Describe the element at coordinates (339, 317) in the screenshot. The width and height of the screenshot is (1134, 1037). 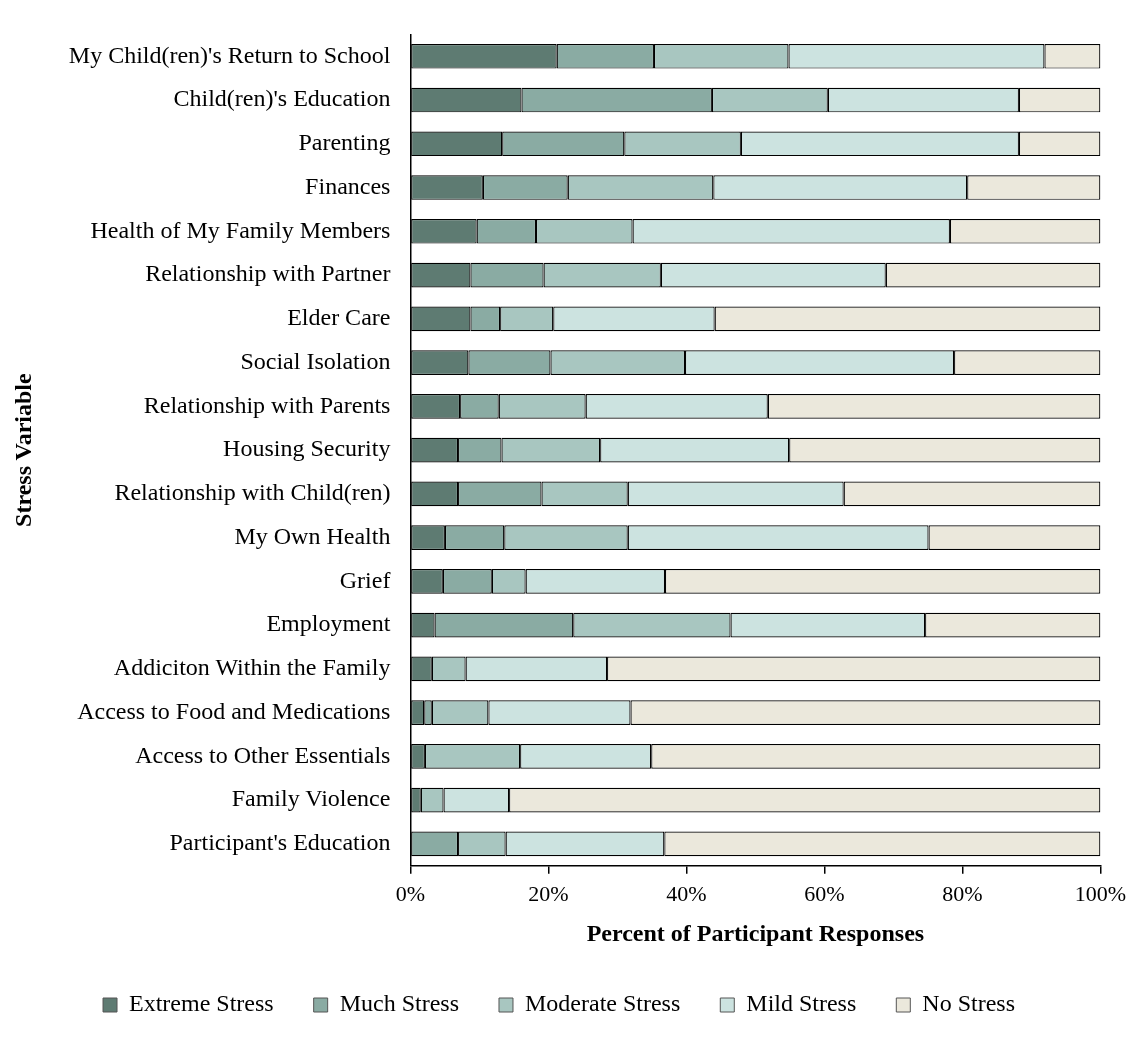
I see `y-tick-label: Elder Care` at that location.